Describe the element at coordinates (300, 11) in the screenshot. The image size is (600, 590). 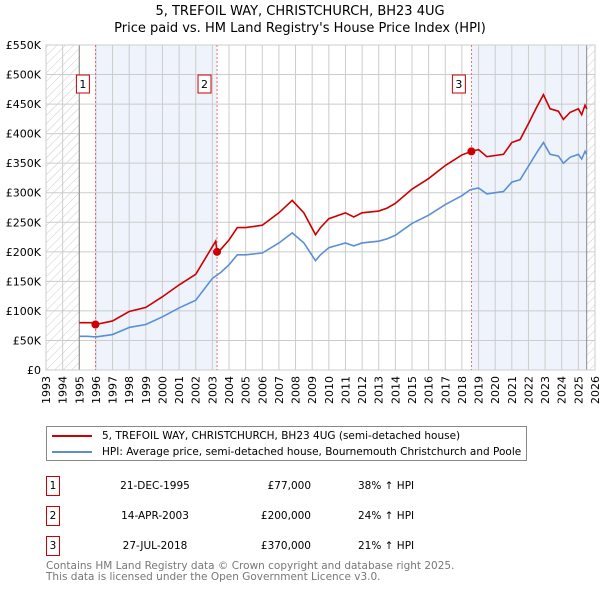
I see `chart-title: 5, TREFOIL WAY, CHRISTCHURCH, BH23 4UG` at that location.